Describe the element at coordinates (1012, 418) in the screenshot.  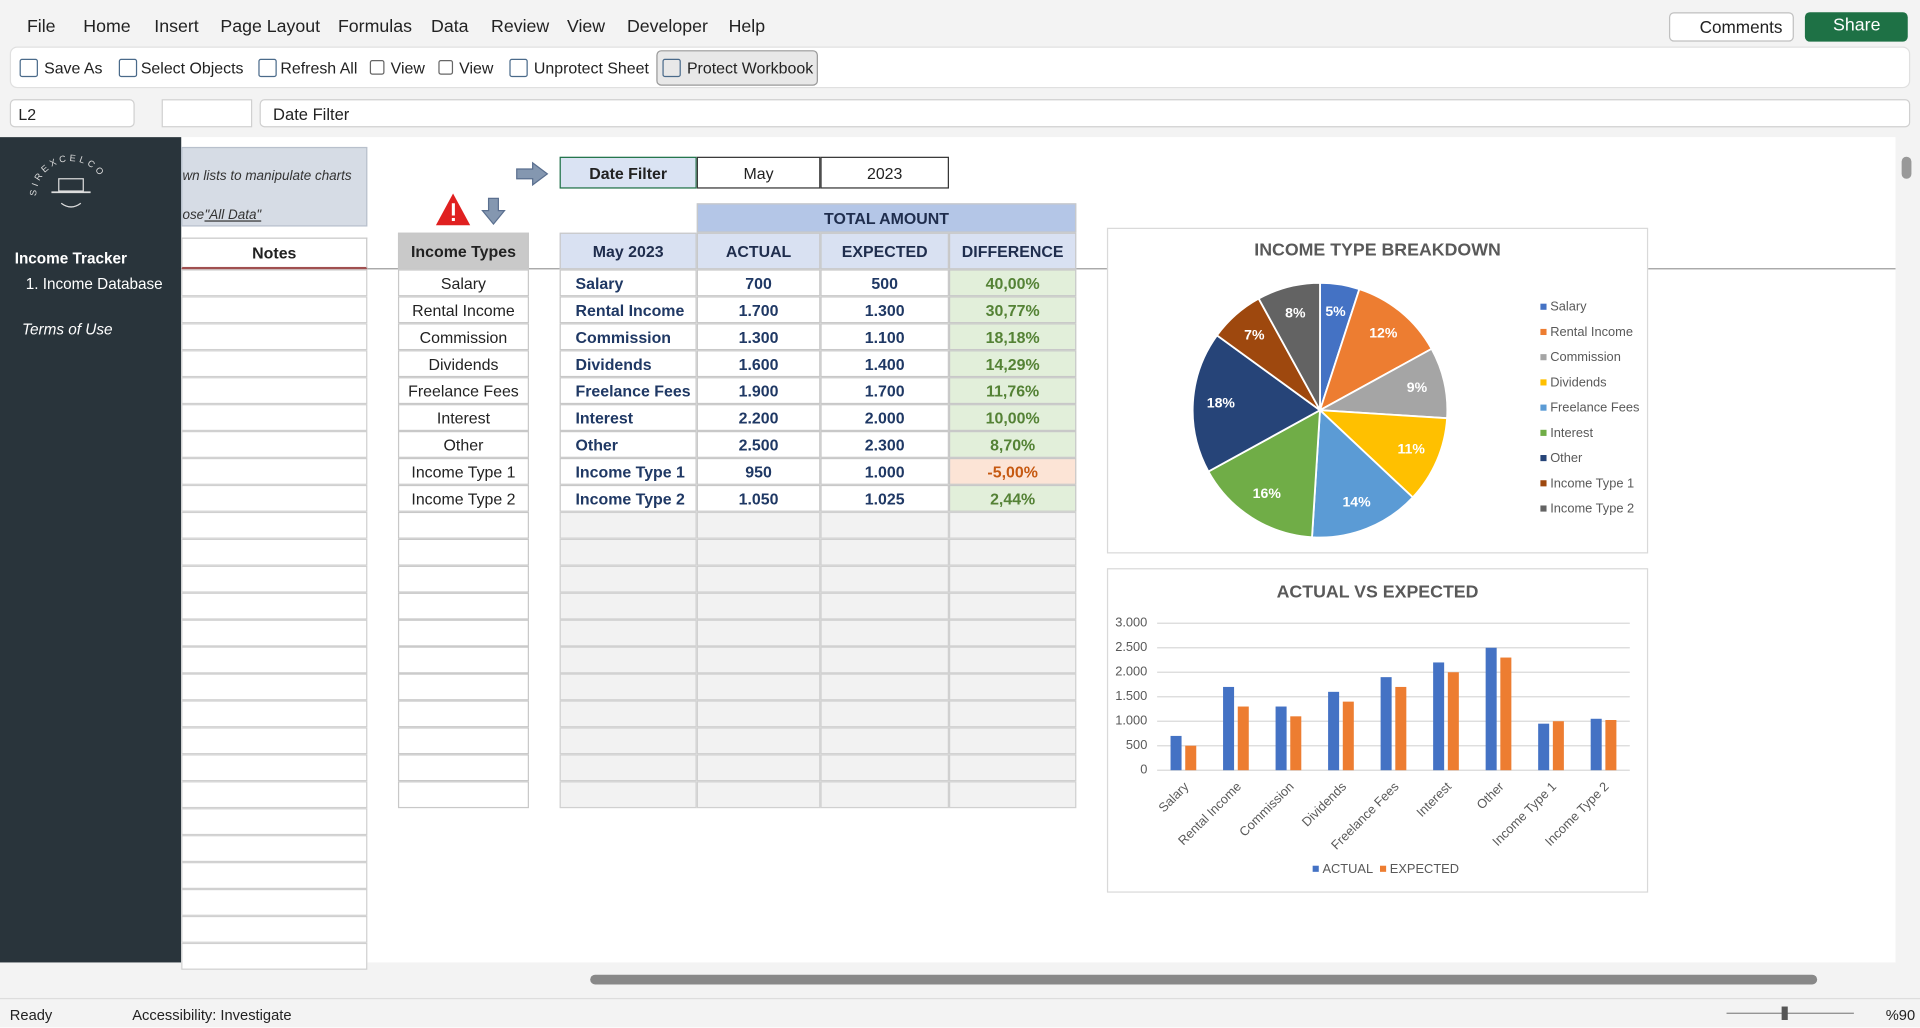
I see `table-cell: 10,00%` at that location.